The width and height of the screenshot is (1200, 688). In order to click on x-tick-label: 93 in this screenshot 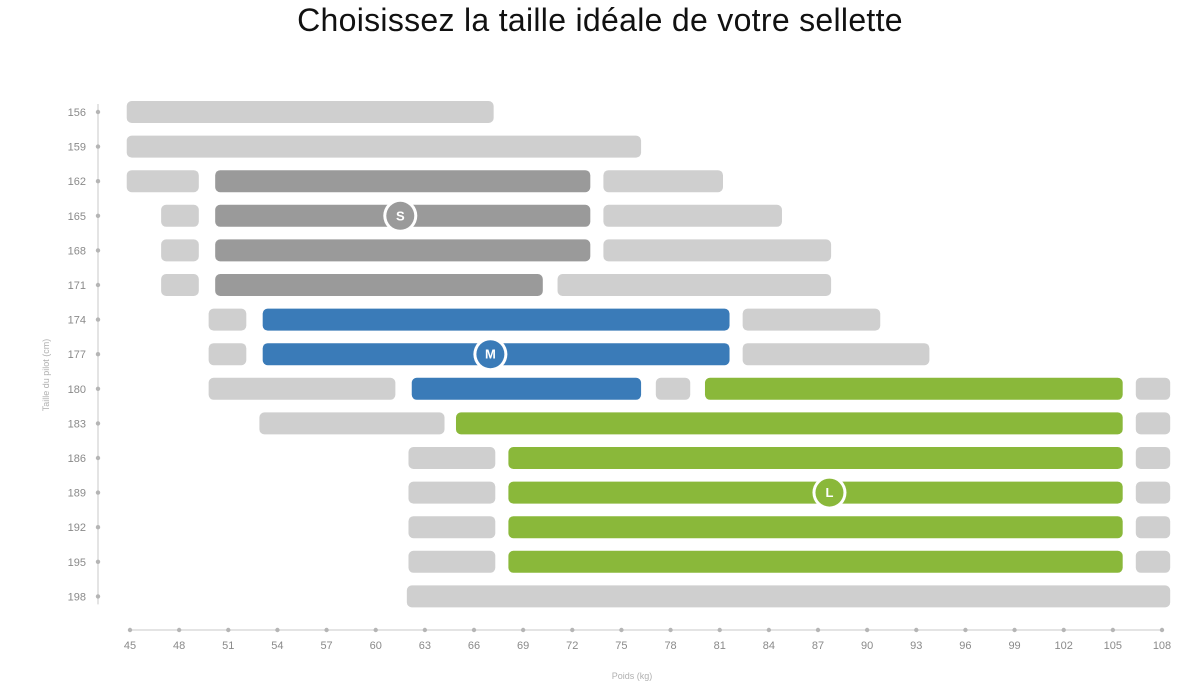, I will do `click(916, 646)`.